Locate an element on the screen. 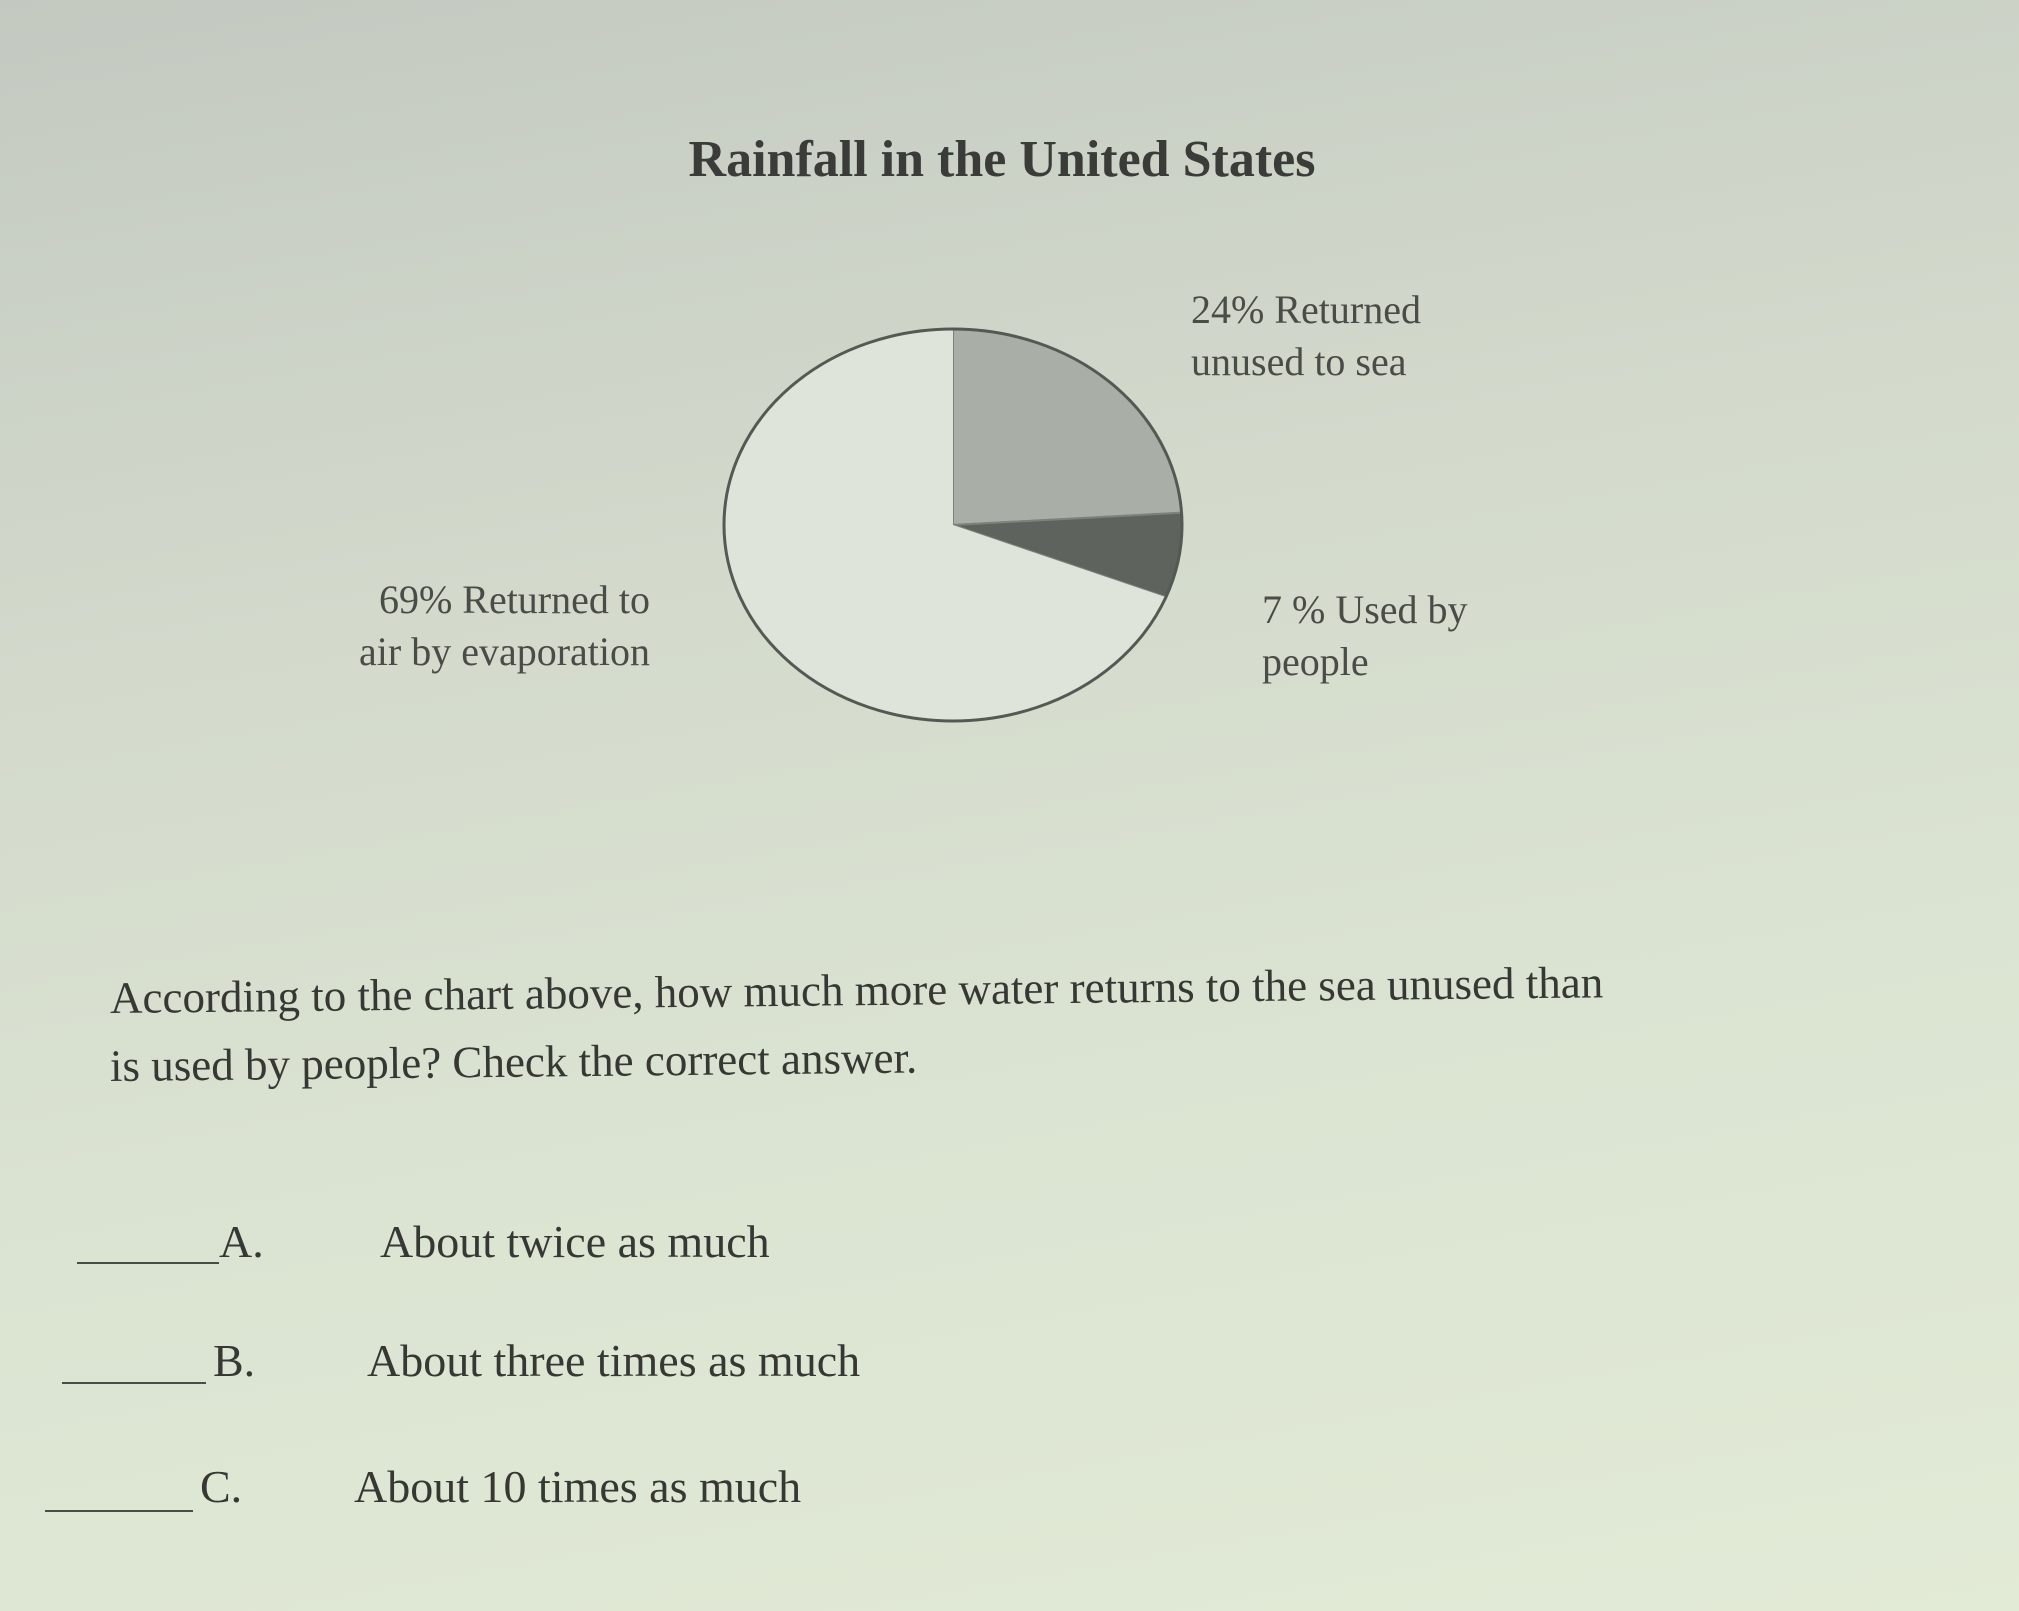  slice-label-sea: 24% Returned unused to sea is located at coordinates (1306, 336).